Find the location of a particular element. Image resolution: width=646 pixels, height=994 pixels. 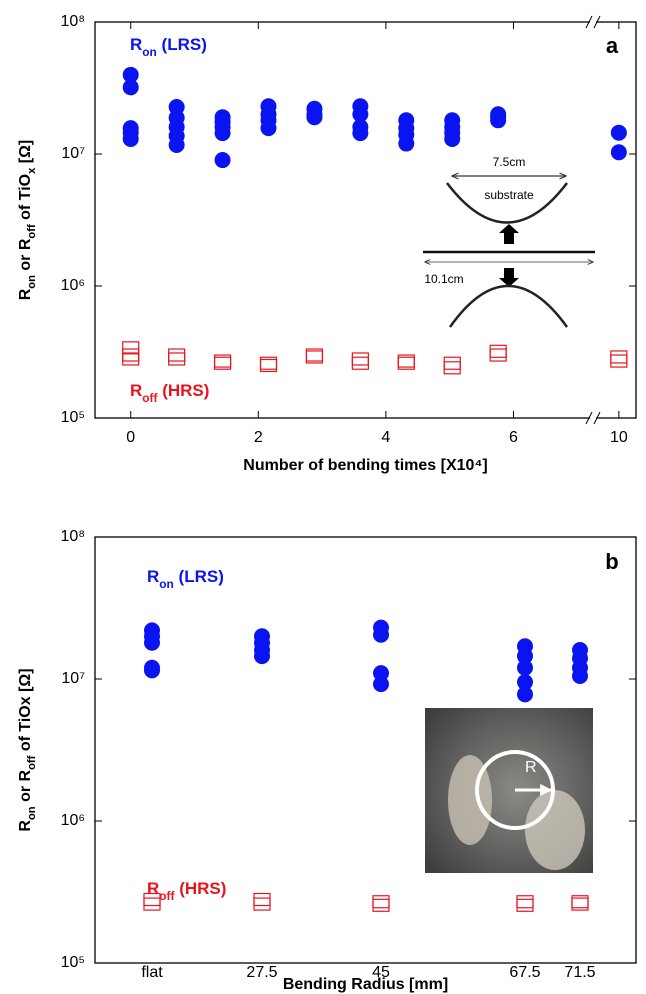

y-tick-label: 10⁸ is located at coordinates (72, 536).